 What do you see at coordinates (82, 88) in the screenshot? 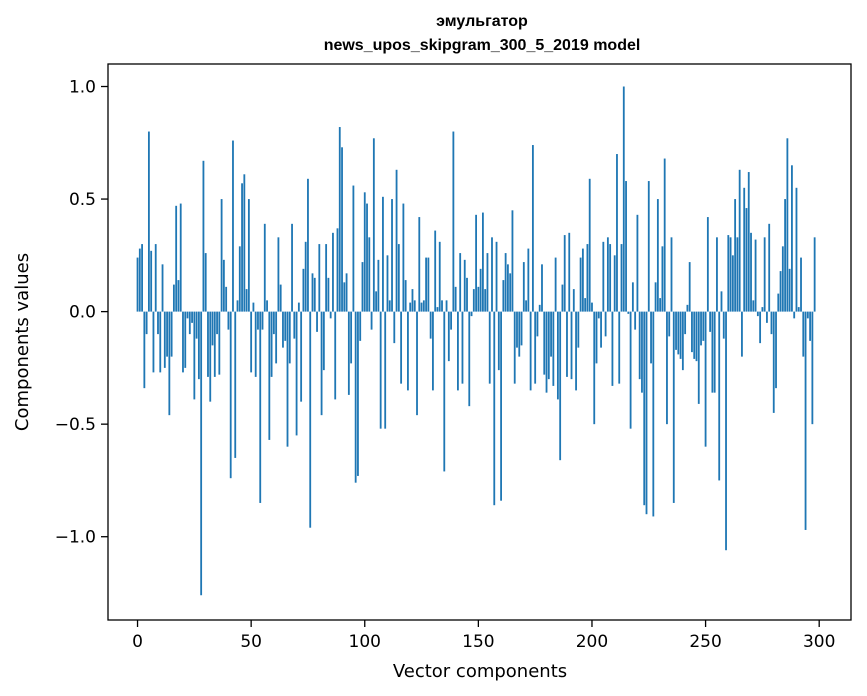
I see `y-tick-label: 1.0` at bounding box center [82, 88].